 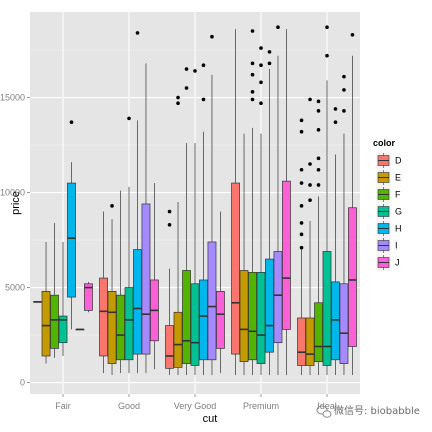 What do you see at coordinates (388, 194) in the screenshot?
I see `legend-item-F: F` at bounding box center [388, 194].